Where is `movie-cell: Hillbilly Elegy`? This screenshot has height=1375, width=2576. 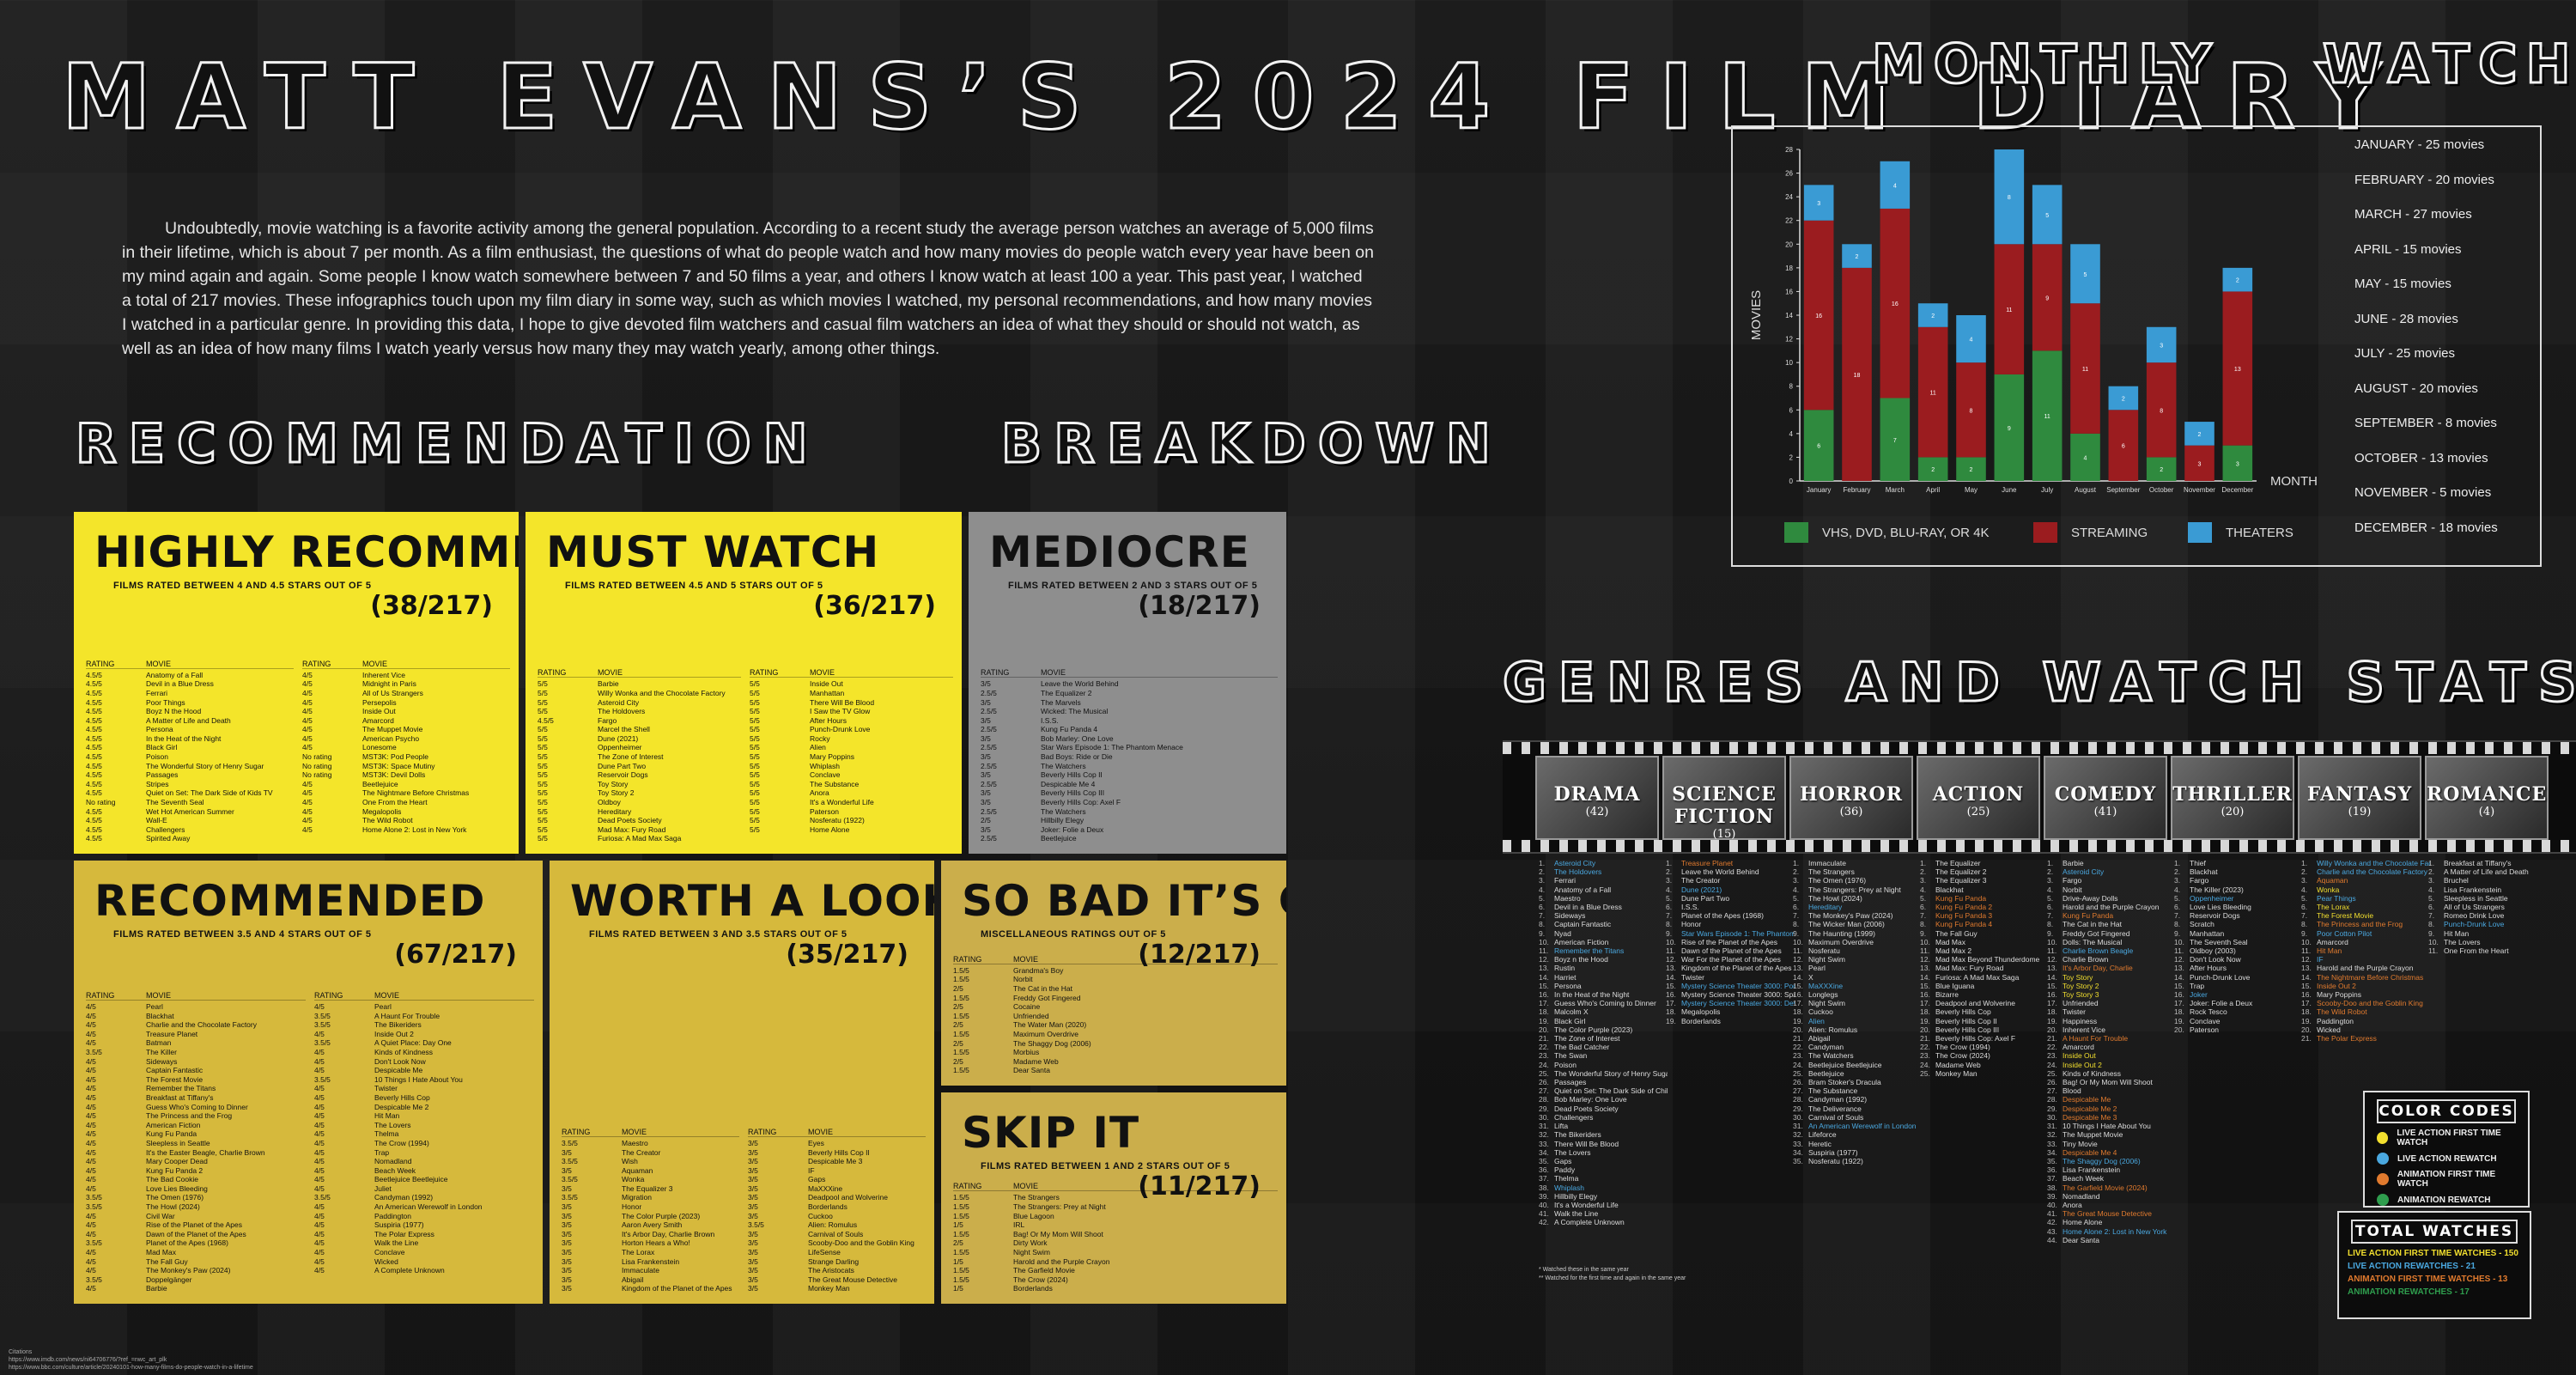
movie-cell: Hillbilly Elegy is located at coordinates (1063, 820).